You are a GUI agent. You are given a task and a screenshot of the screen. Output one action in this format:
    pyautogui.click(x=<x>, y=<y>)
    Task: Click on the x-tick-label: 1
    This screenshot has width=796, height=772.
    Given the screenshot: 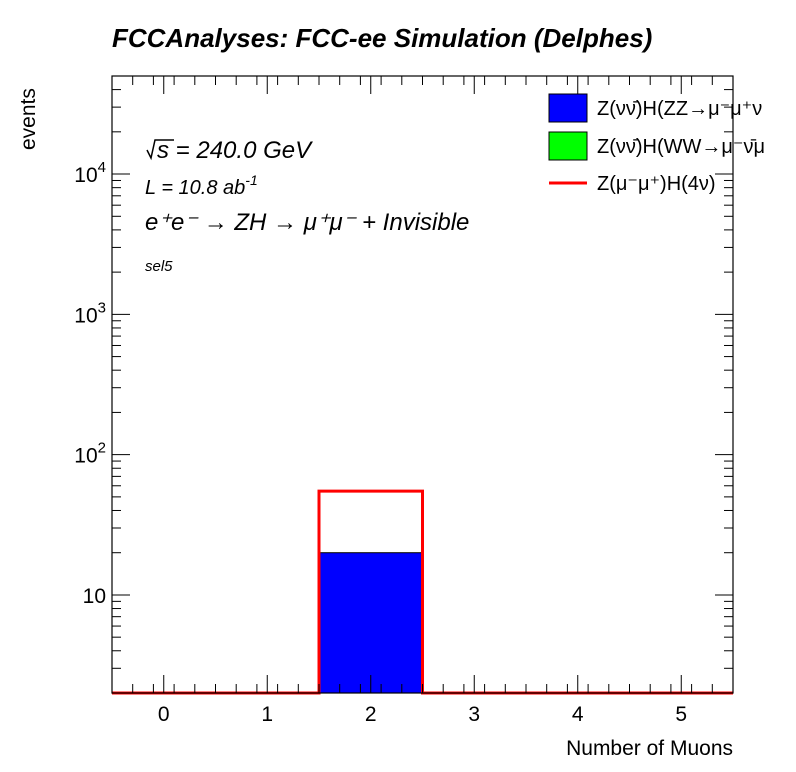 What is the action you would take?
    pyautogui.click(x=267, y=714)
    